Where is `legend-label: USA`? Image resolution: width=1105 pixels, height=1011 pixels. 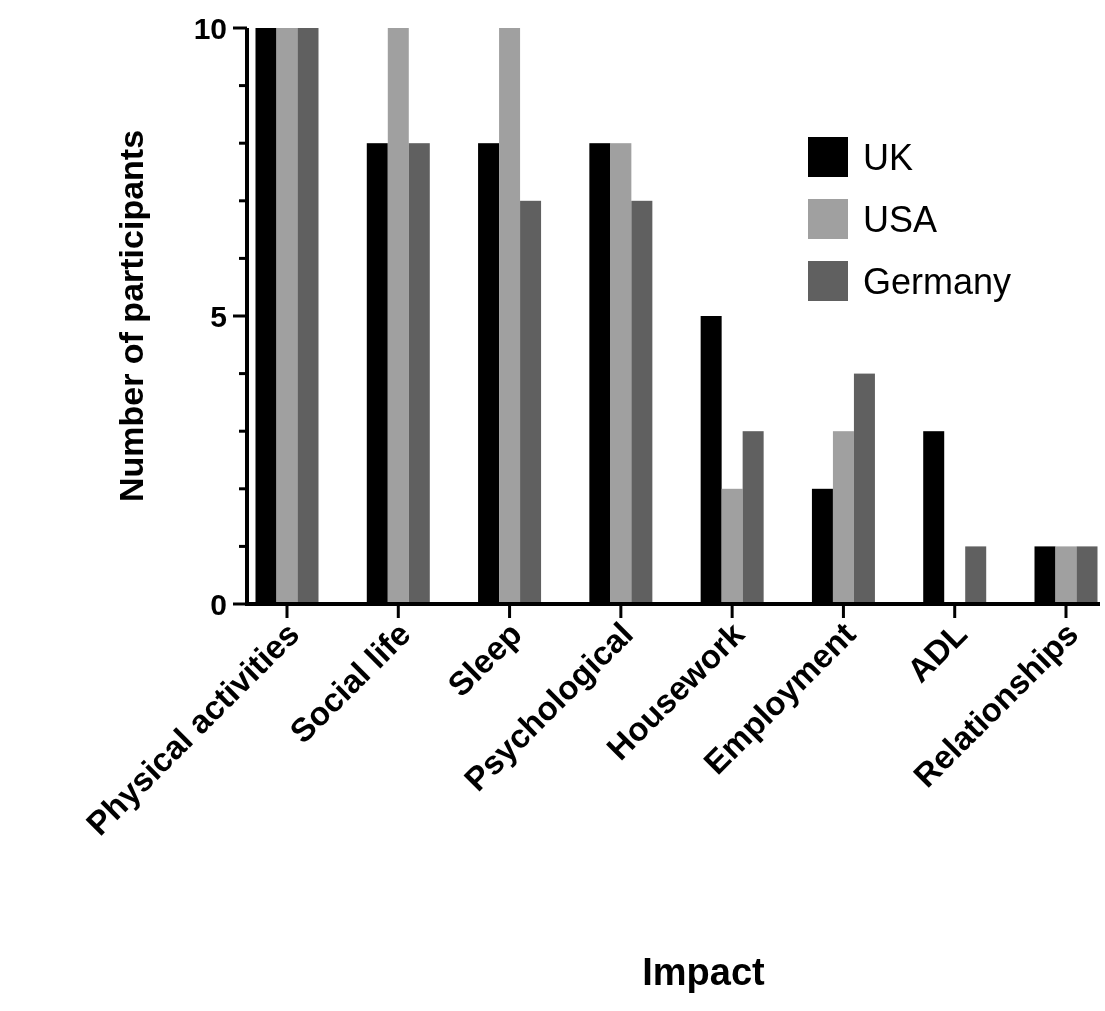
legend-label: USA is located at coordinates (900, 219).